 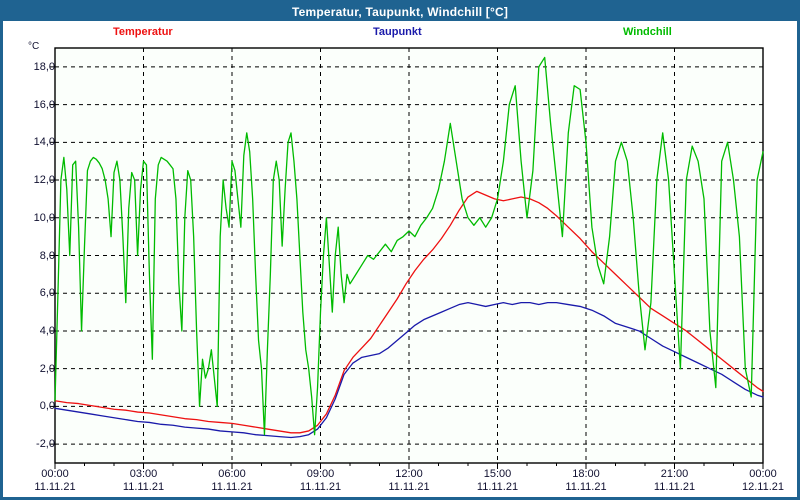 What do you see at coordinates (762, 487) in the screenshot?
I see `x-axis-tick-date: 12.11.21` at bounding box center [762, 487].